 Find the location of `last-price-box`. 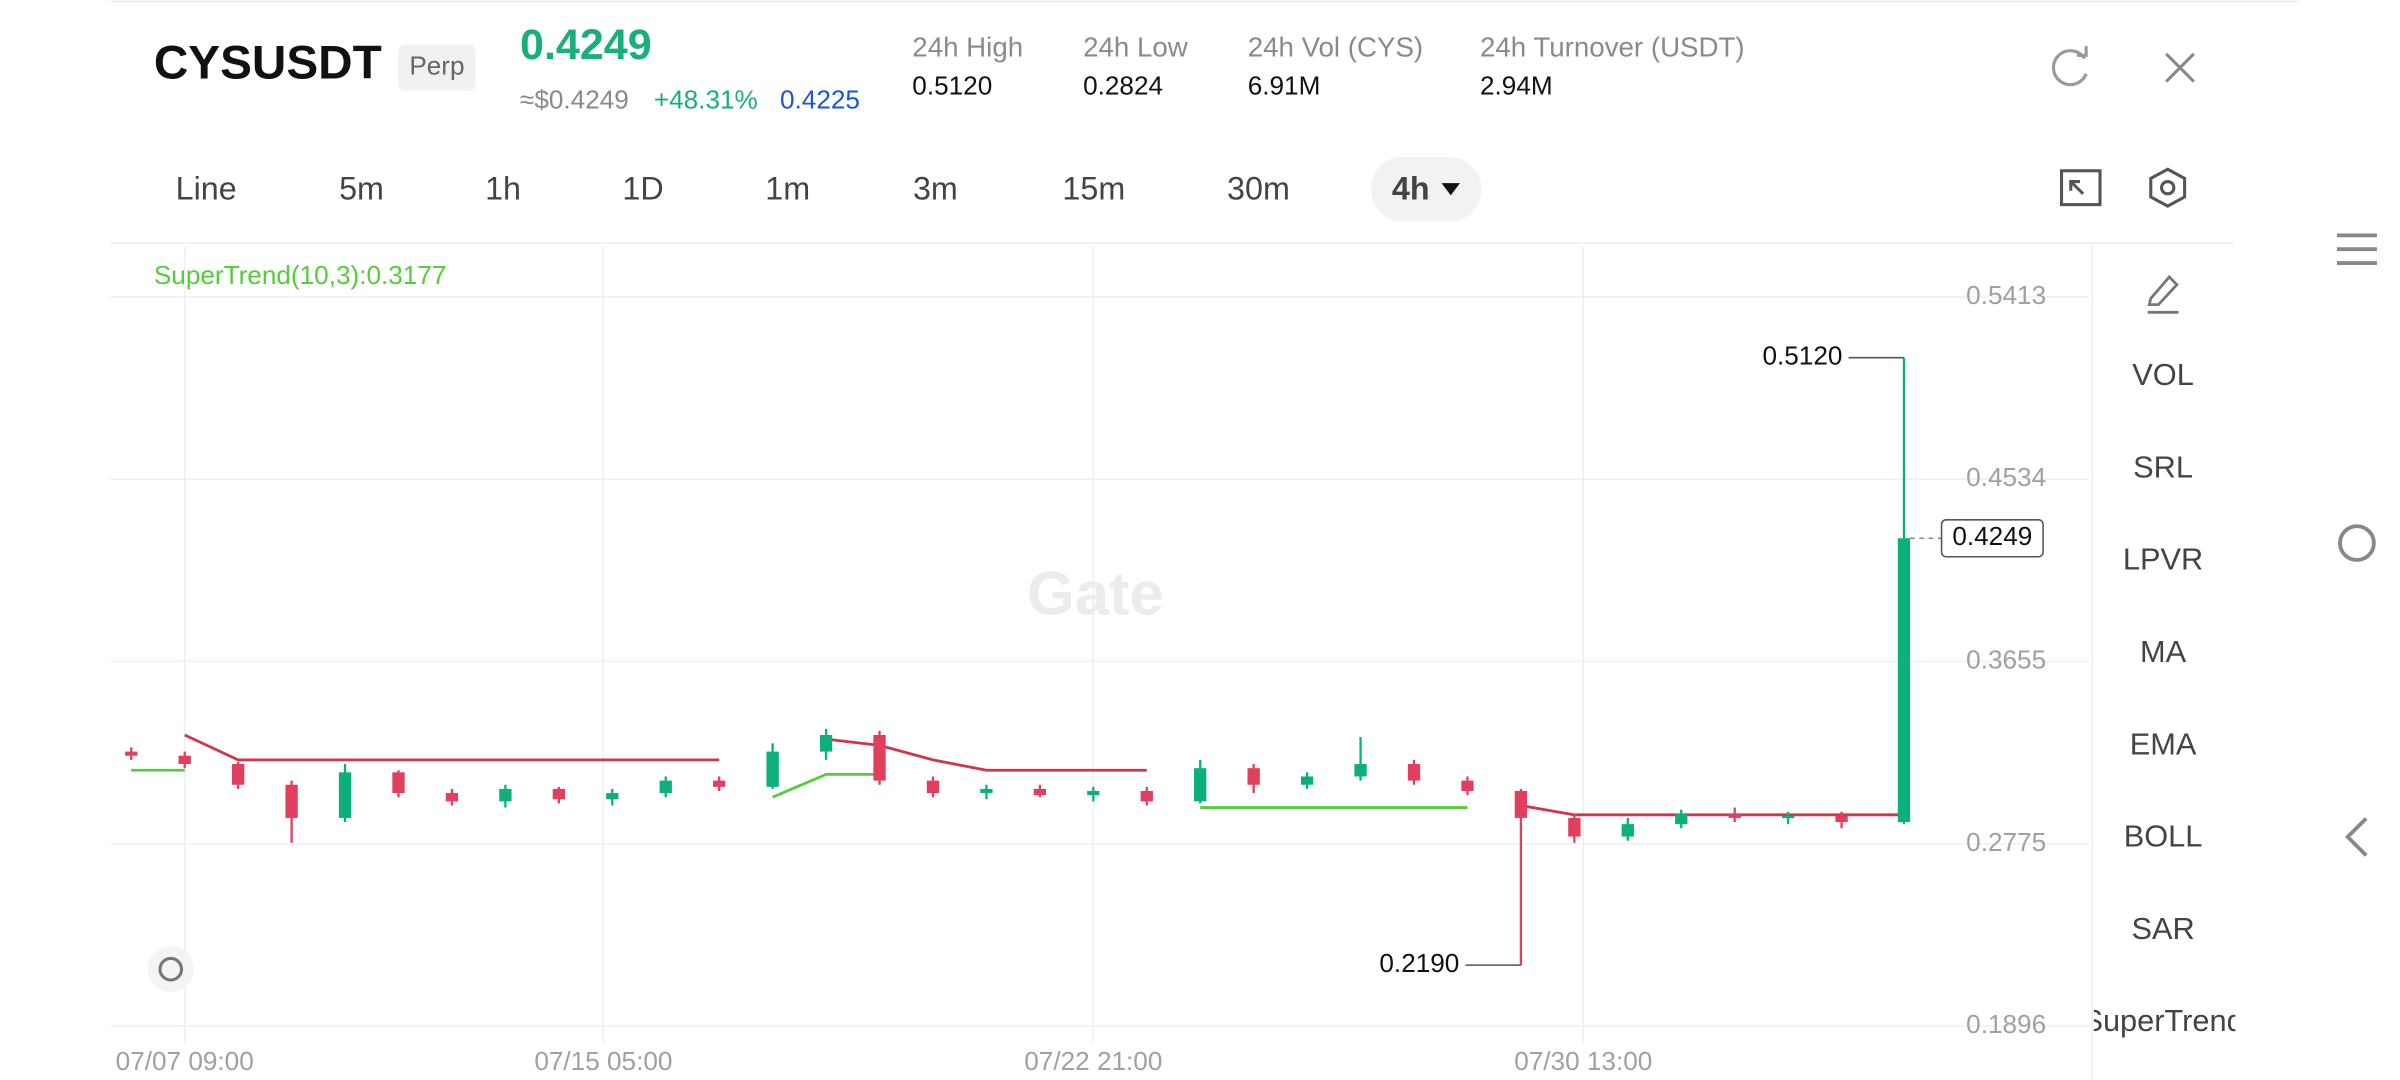

last-price-box is located at coordinates (1992, 538).